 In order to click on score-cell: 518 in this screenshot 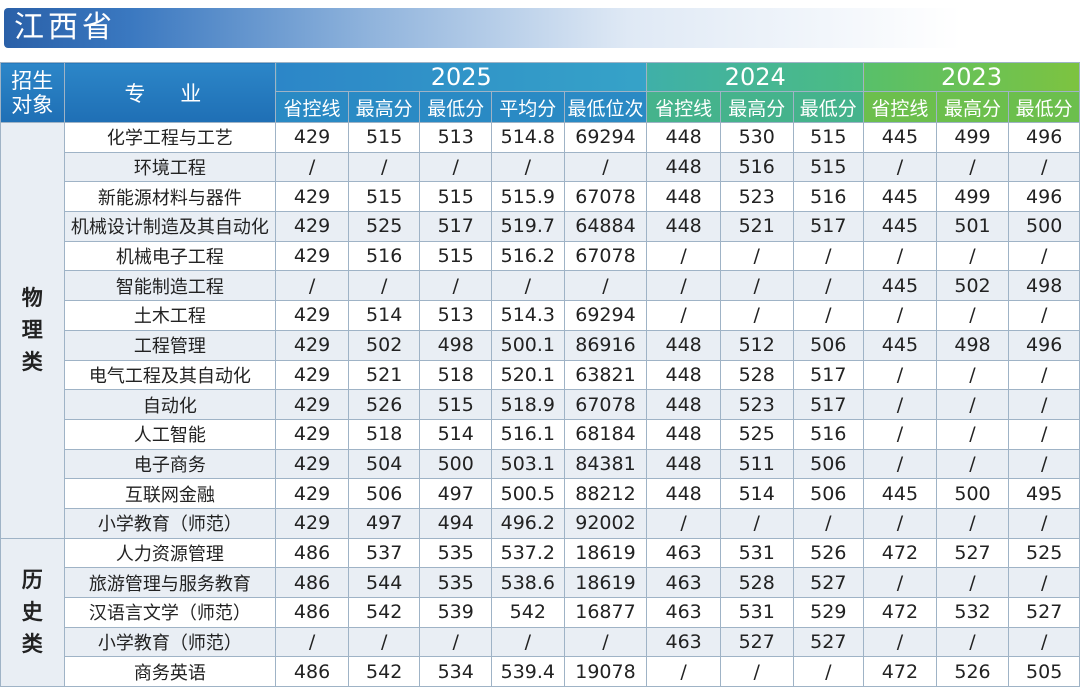, I will do `click(384, 434)`.